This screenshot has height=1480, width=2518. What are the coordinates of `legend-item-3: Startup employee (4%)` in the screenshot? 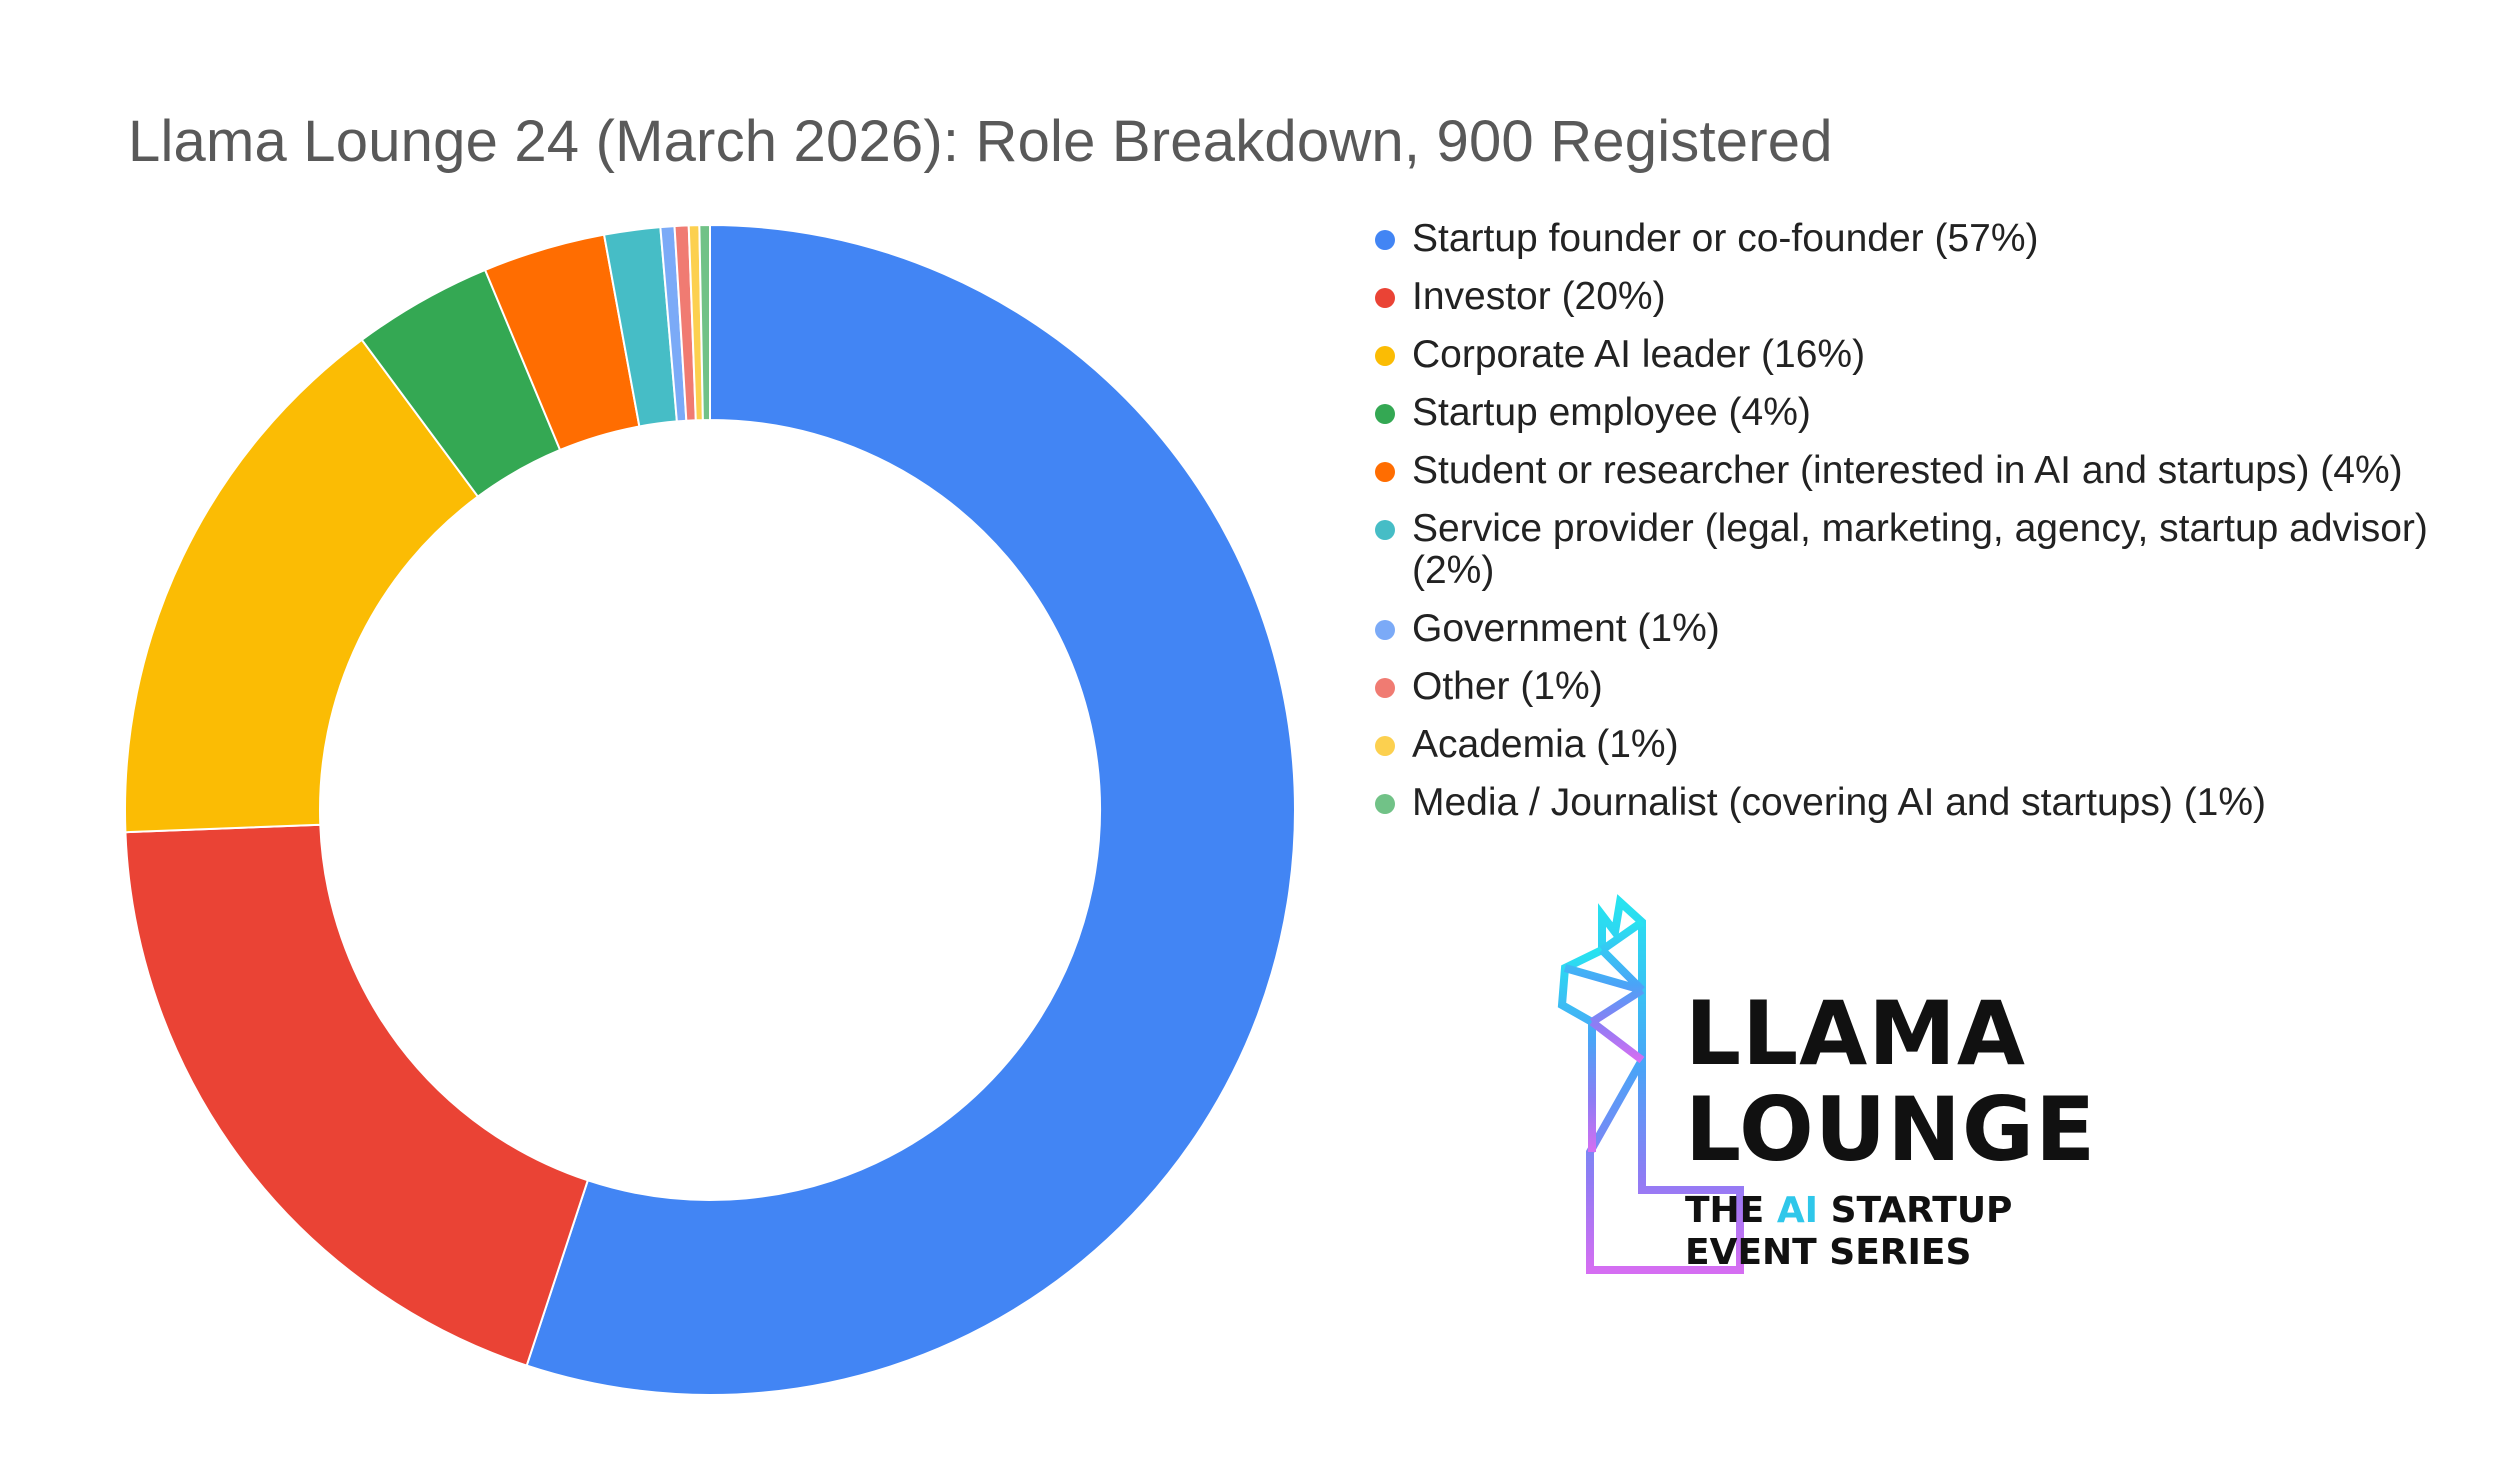 It's located at (1940, 413).